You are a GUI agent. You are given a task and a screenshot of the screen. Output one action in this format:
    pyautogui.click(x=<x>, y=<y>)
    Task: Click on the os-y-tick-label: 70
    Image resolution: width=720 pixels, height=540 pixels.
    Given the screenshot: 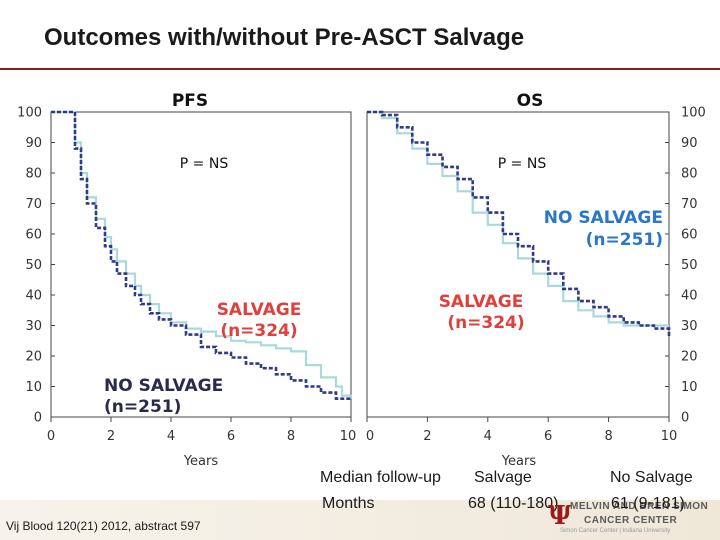 What is the action you would take?
    pyautogui.click(x=689, y=204)
    